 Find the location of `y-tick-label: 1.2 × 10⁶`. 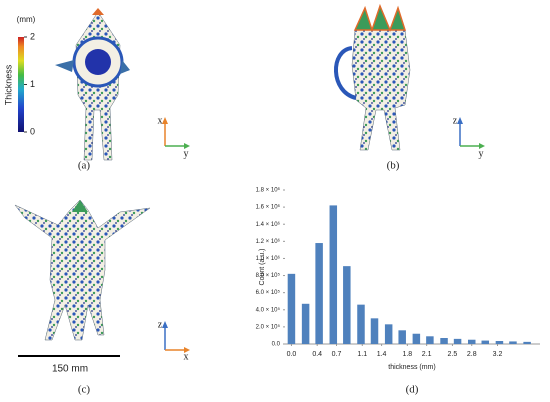

y-tick-label: 1.2 × 10⁶ is located at coordinates (268, 241).